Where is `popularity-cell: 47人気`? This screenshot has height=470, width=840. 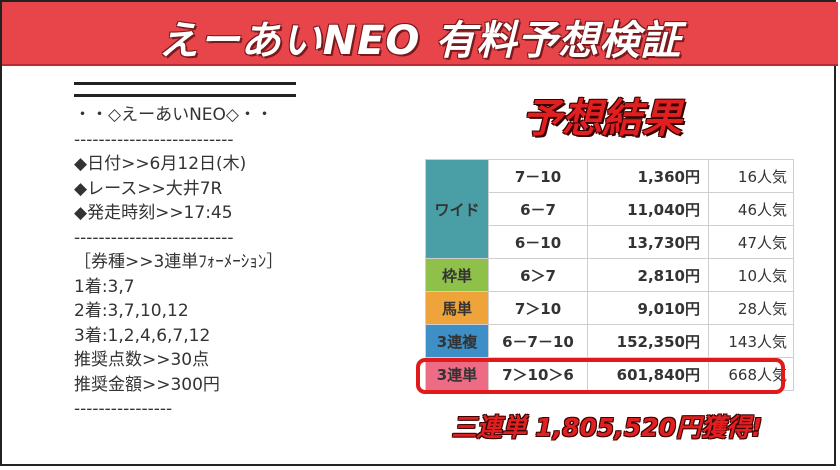 popularity-cell: 47人気 is located at coordinates (751, 242).